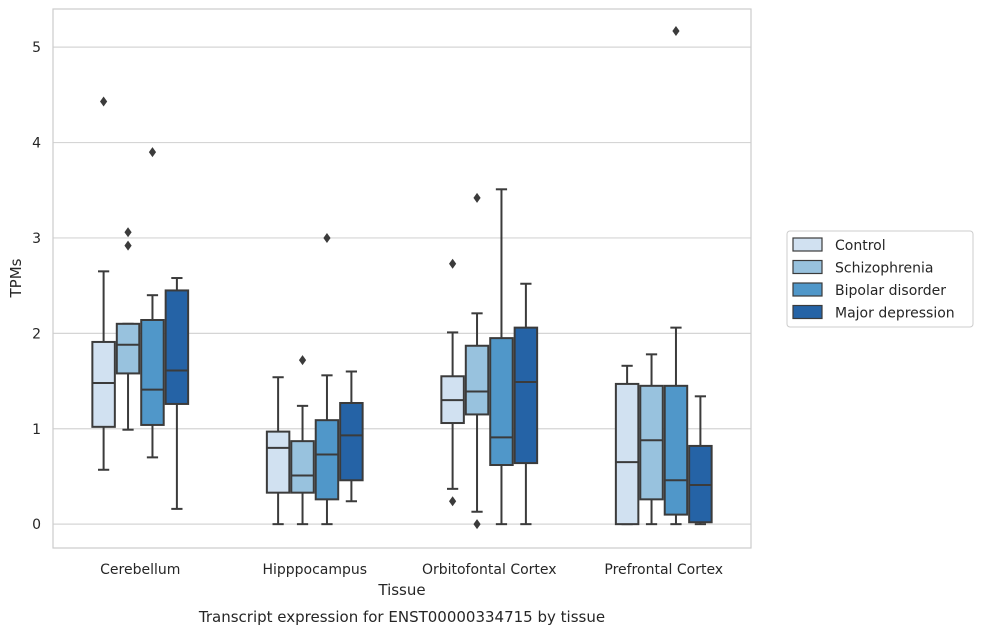 This screenshot has width=983, height=634. I want to click on legend-label: Schizophrenia, so click(884, 269).